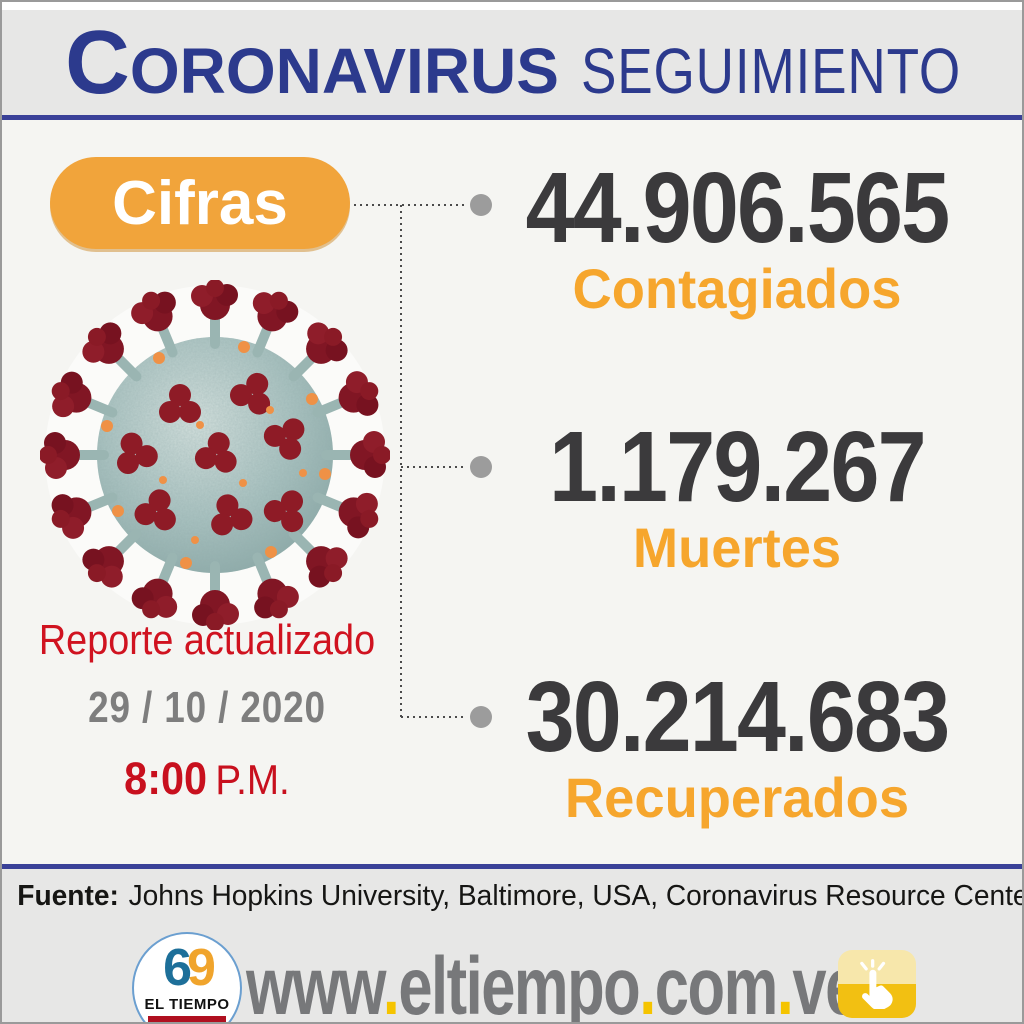 The height and width of the screenshot is (1024, 1024). What do you see at coordinates (187, 1019) in the screenshot?
I see `logo-red-bar` at bounding box center [187, 1019].